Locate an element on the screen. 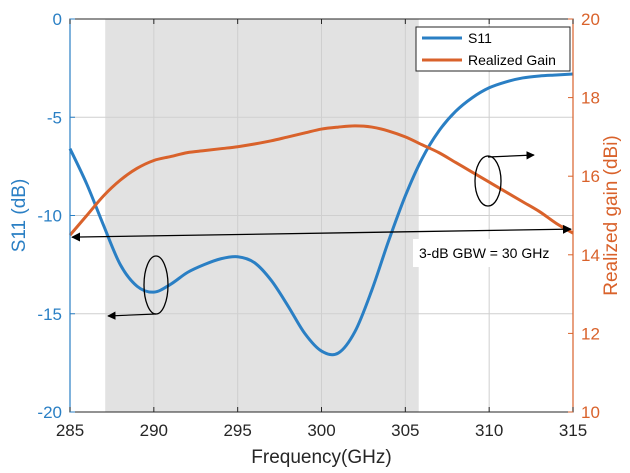  y-right-tick-label: 14 is located at coordinates (590, 255).